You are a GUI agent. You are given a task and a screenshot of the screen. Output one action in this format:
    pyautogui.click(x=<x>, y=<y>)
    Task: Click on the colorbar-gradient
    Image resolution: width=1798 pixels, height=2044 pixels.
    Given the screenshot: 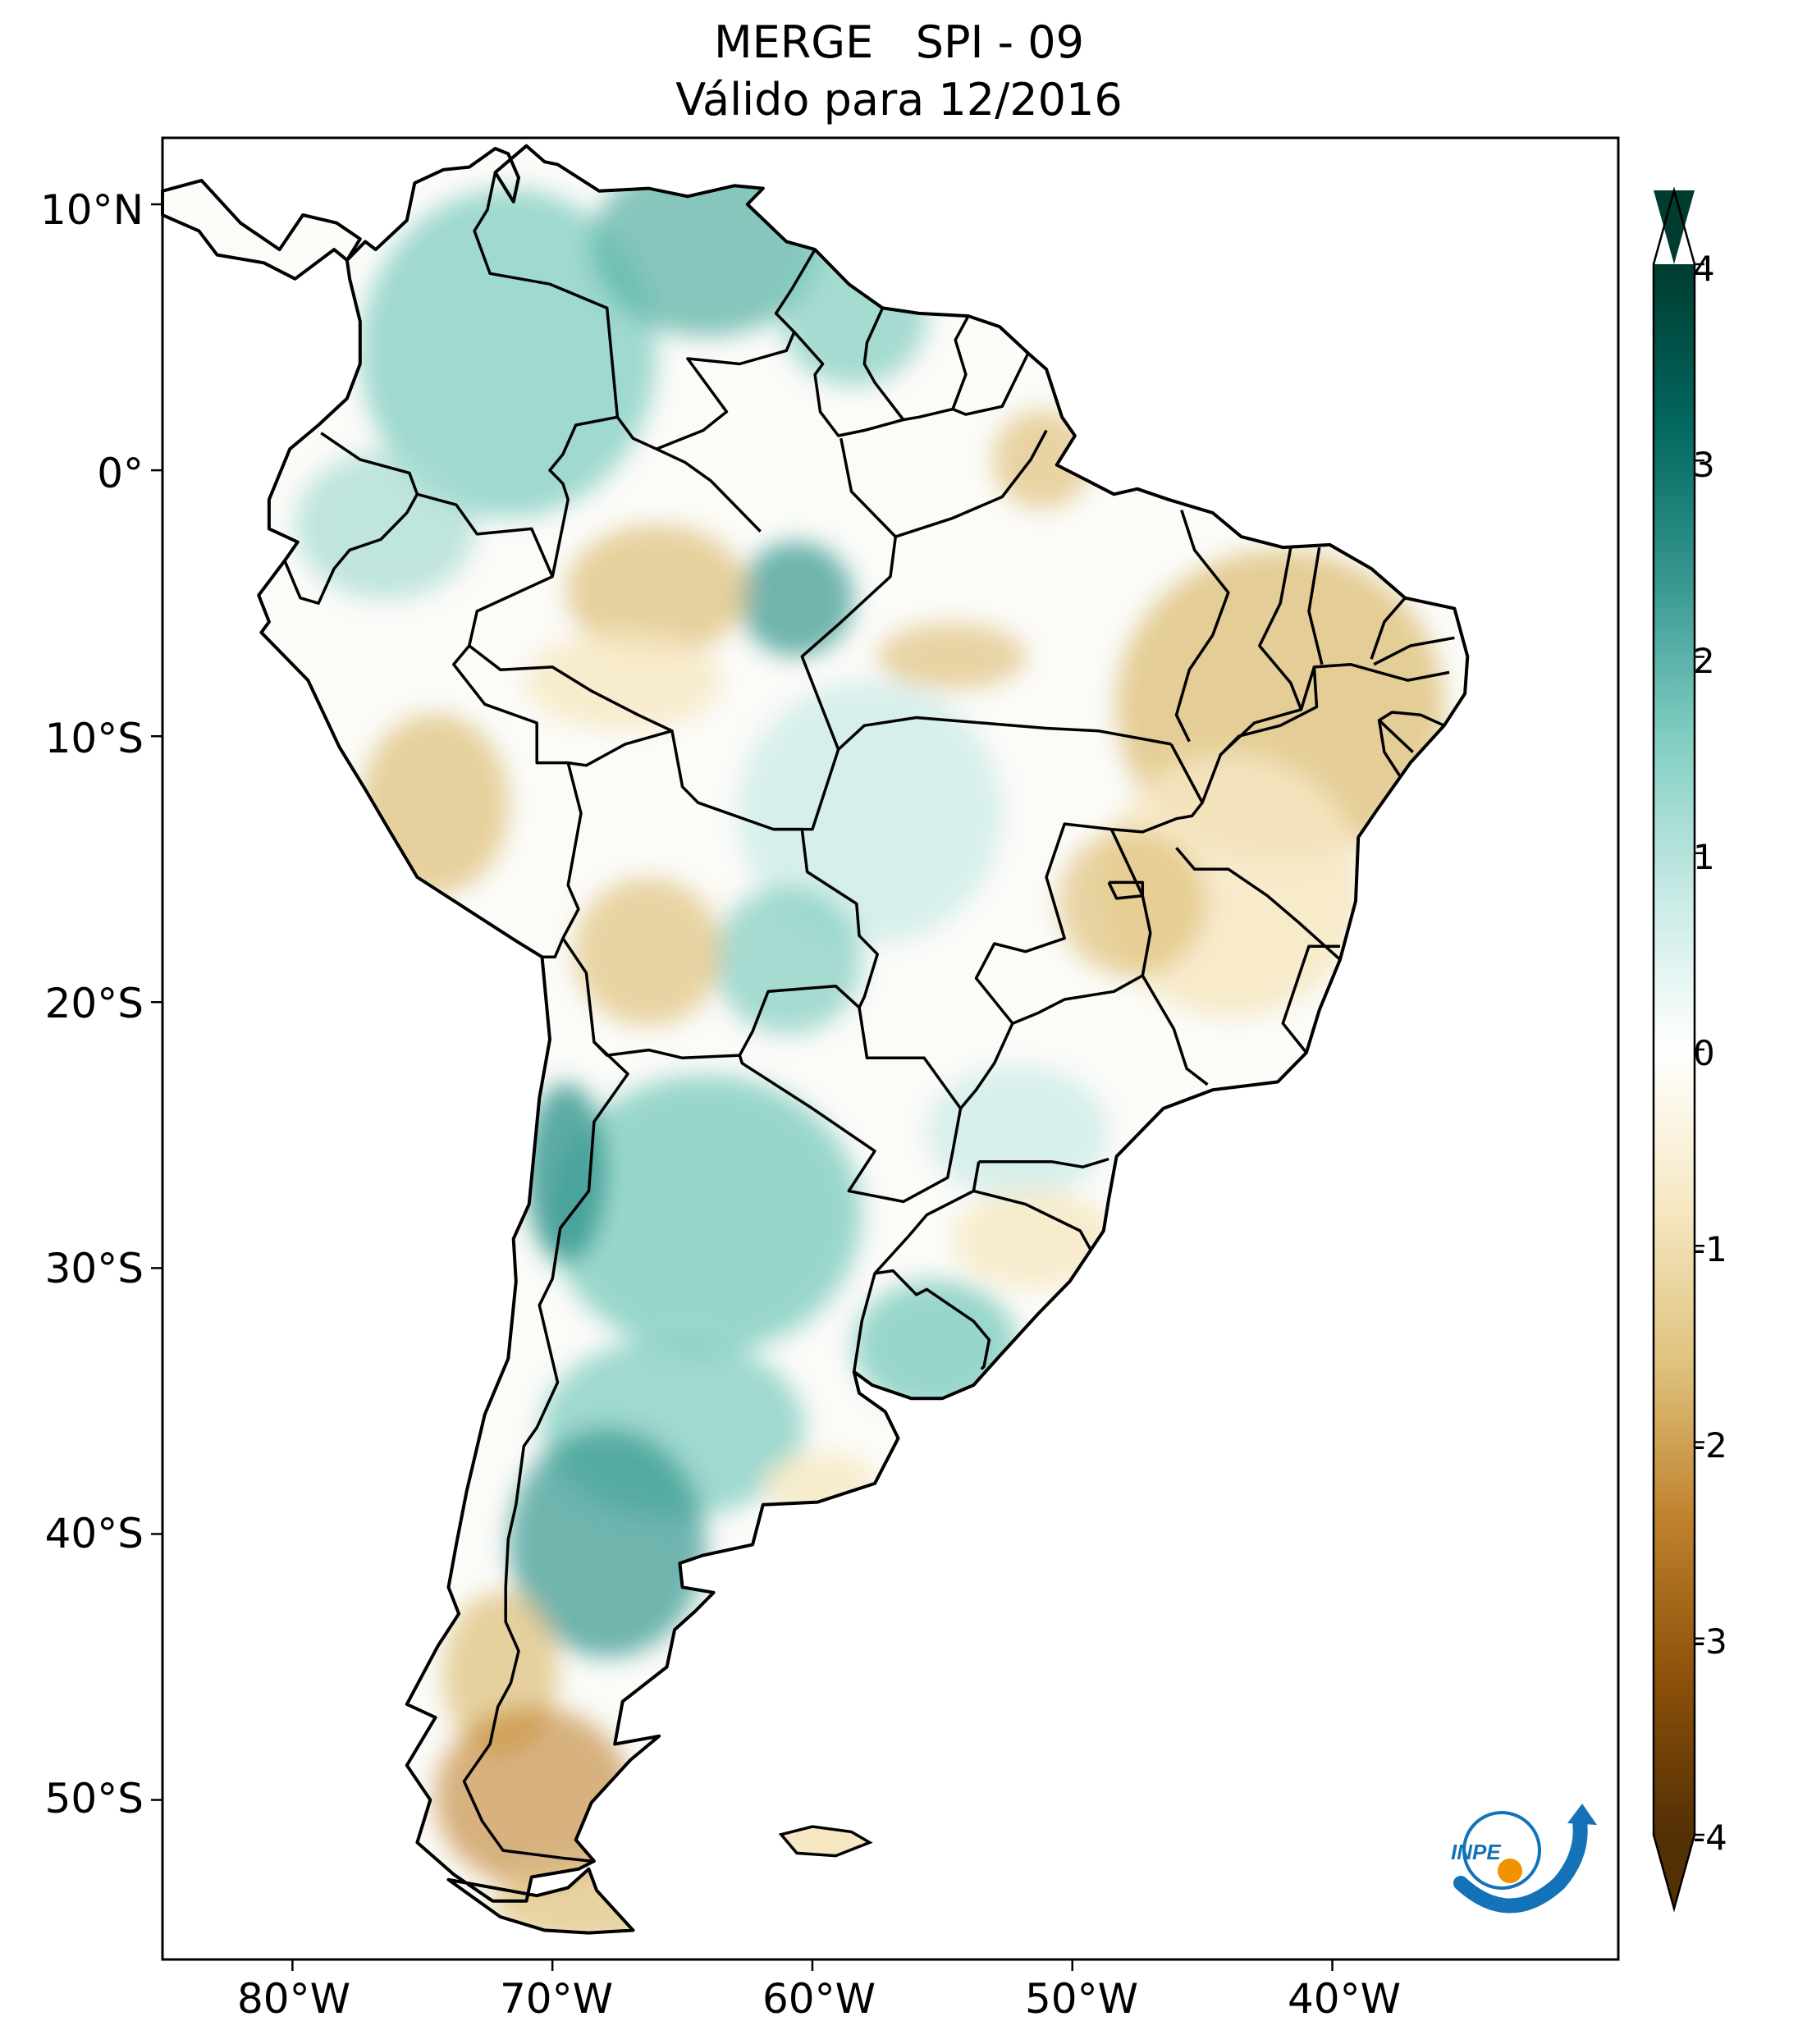 What is the action you would take?
    pyautogui.click(x=1674, y=1049)
    